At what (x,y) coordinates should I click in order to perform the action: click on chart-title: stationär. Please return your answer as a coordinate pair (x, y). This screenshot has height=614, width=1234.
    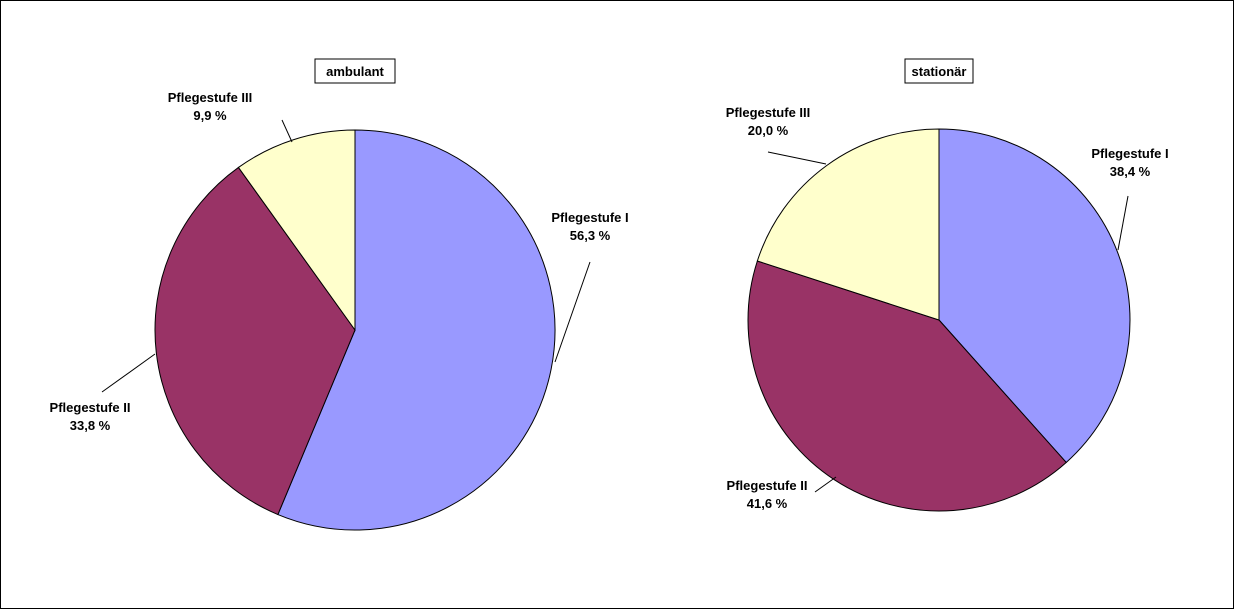
    Looking at the image, I should click on (939, 71).